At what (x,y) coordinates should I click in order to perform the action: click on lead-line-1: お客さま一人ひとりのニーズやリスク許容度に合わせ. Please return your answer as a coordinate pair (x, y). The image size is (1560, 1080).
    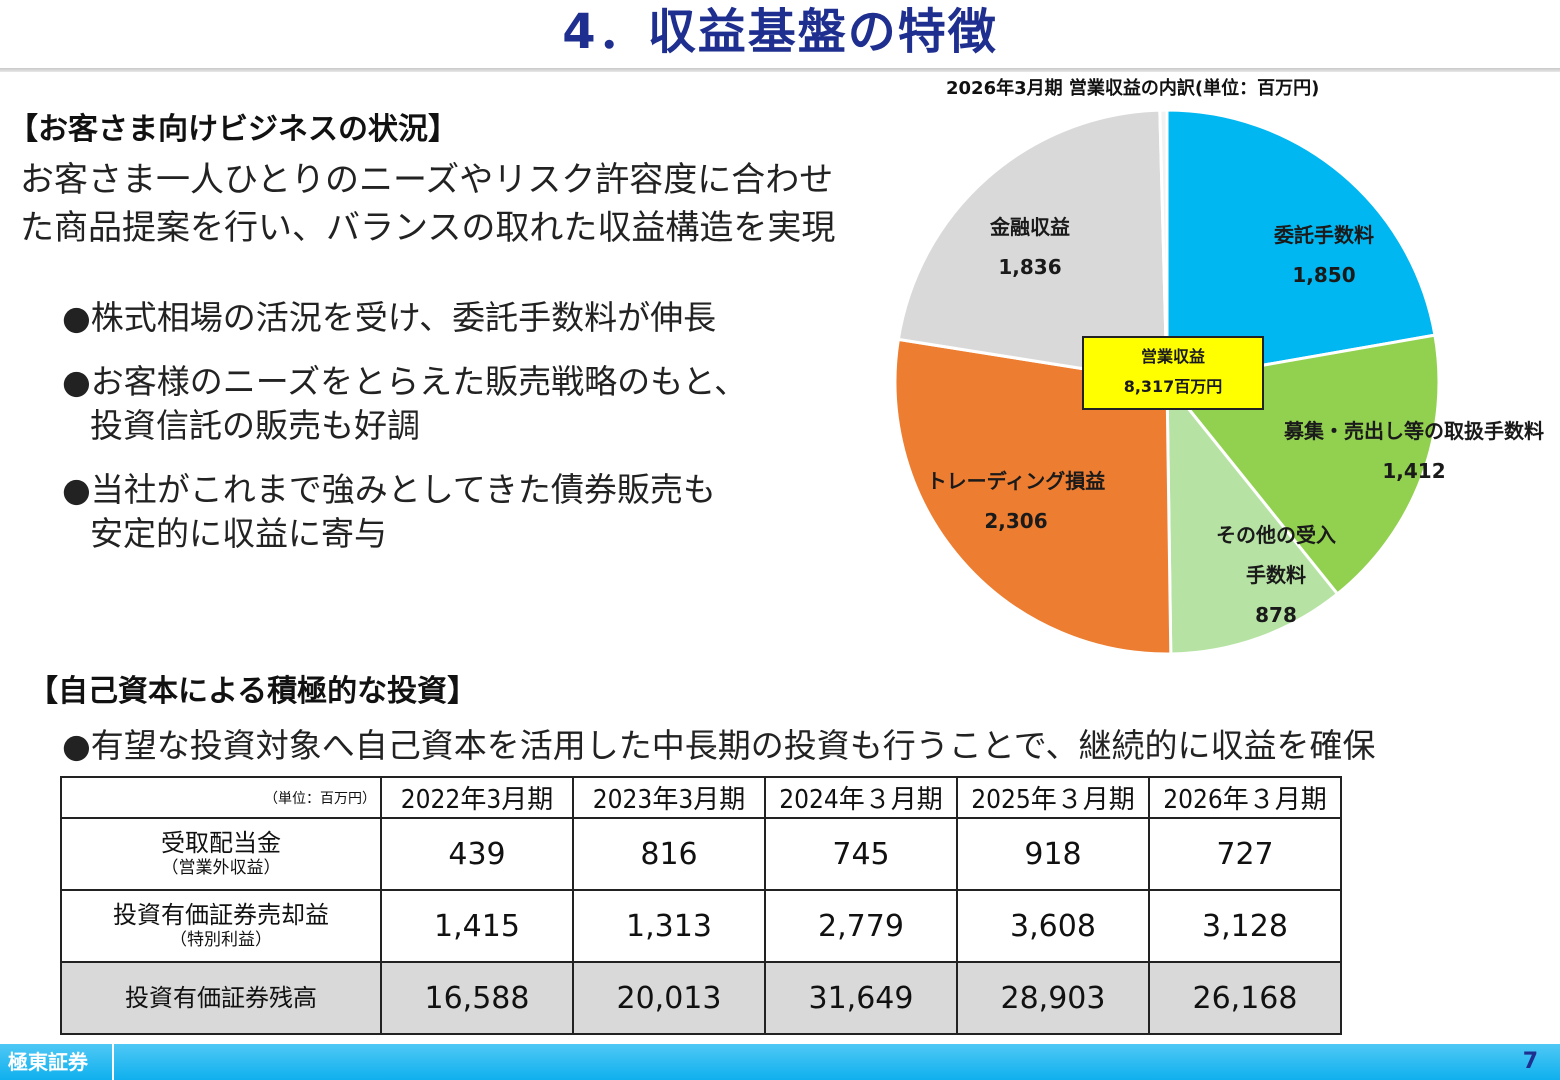
    Looking at the image, I should click on (427, 180).